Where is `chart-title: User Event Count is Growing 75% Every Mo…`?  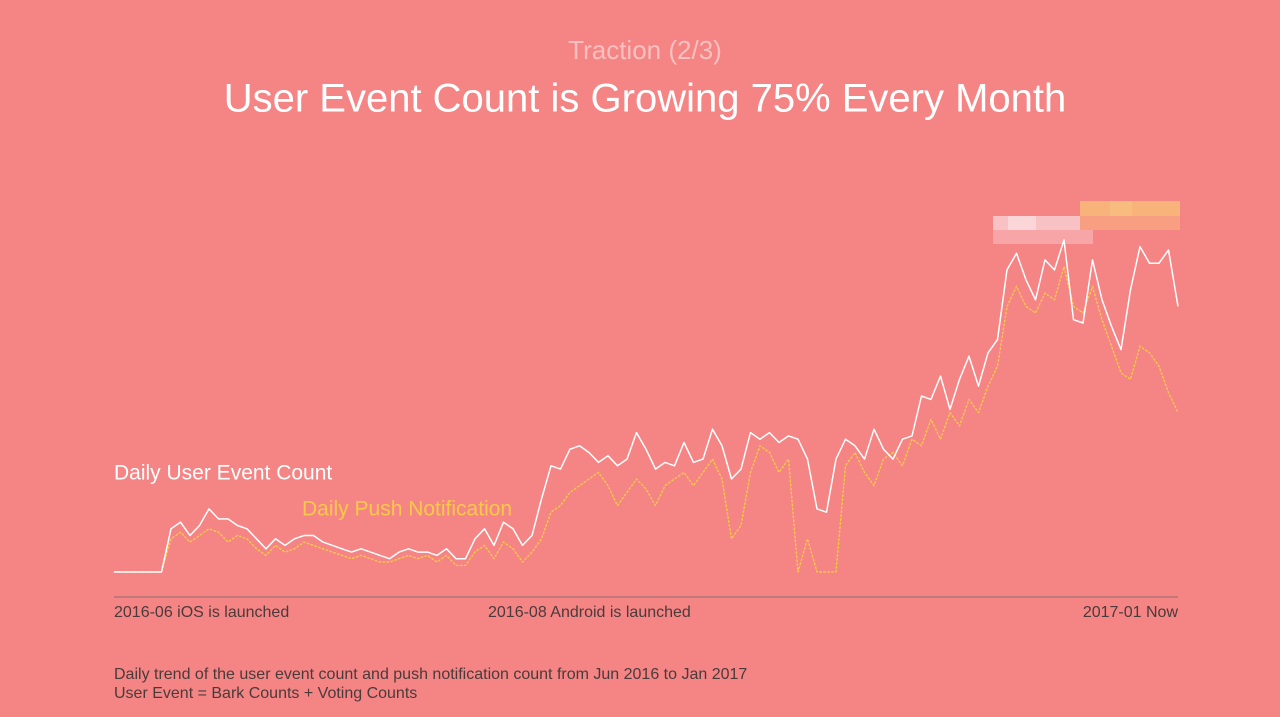
chart-title: User Event Count is Growing 75% Every Mo… is located at coordinates (645, 99).